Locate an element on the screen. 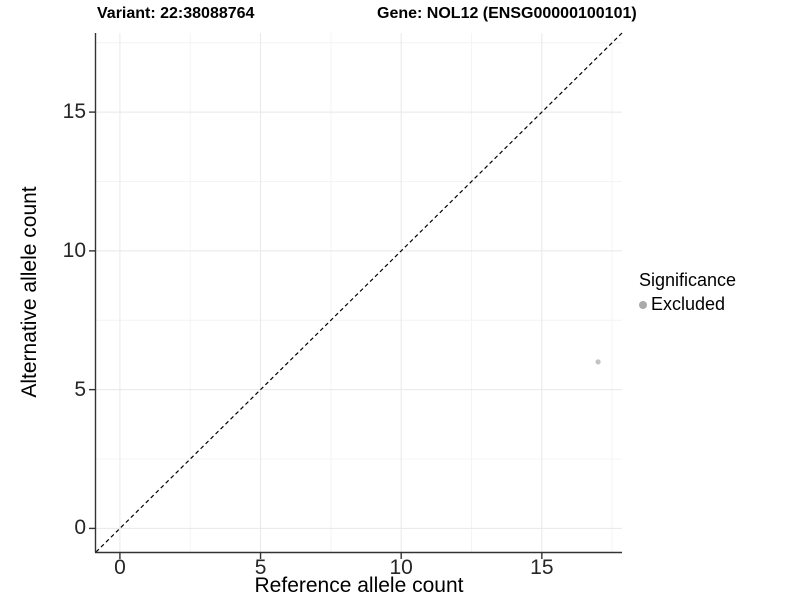  y-tick-label: 15 is located at coordinates (74, 112).